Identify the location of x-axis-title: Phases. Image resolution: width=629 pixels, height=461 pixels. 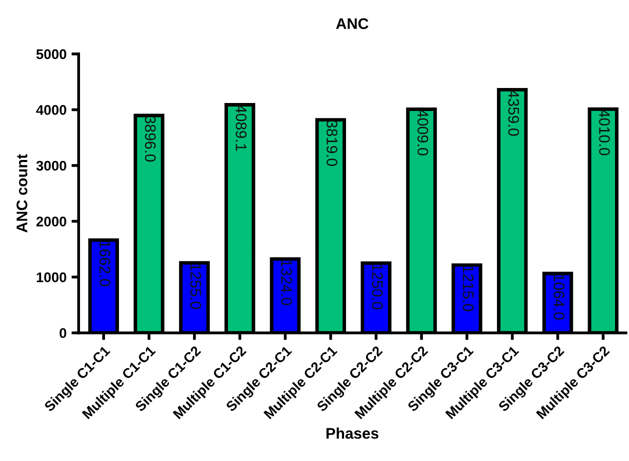
(352, 433).